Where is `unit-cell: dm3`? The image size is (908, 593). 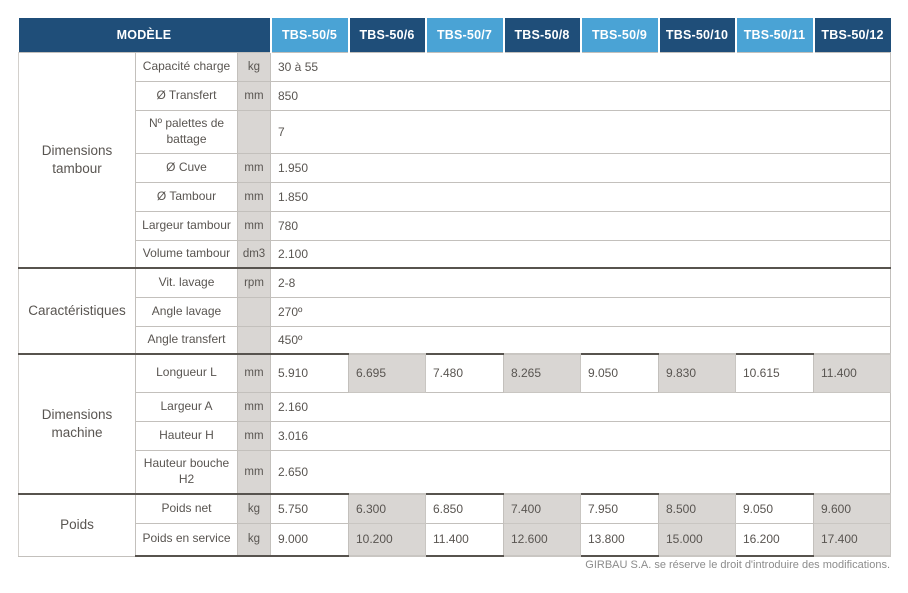
unit-cell: dm3 is located at coordinates (254, 254).